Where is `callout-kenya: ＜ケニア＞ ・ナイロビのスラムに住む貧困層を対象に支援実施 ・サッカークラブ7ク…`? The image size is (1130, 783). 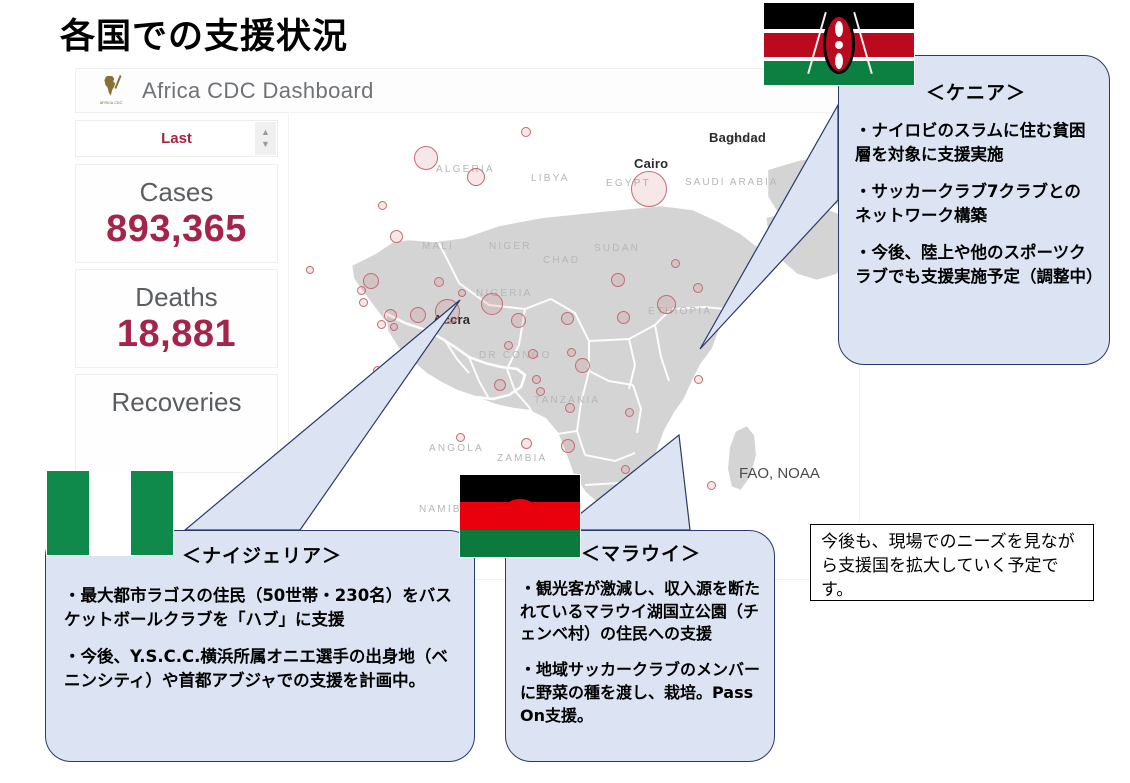 callout-kenya: ＜ケニア＞ ・ナイロビのスラムに住む貧困層を対象に支援実施 ・サッカークラブ7ク… is located at coordinates (974, 210).